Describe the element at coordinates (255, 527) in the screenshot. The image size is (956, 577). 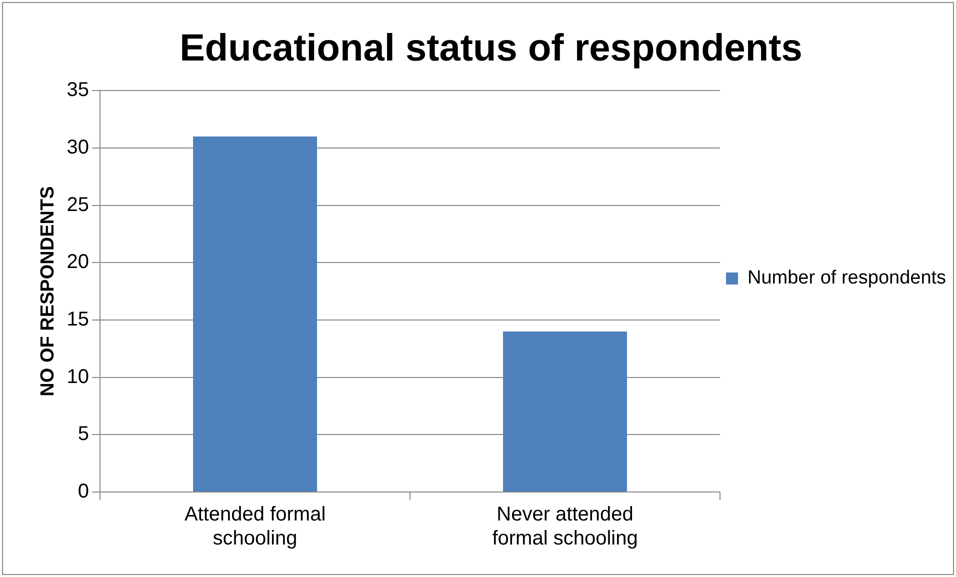
I see `x-tick-label: Attended formal schooling` at that location.